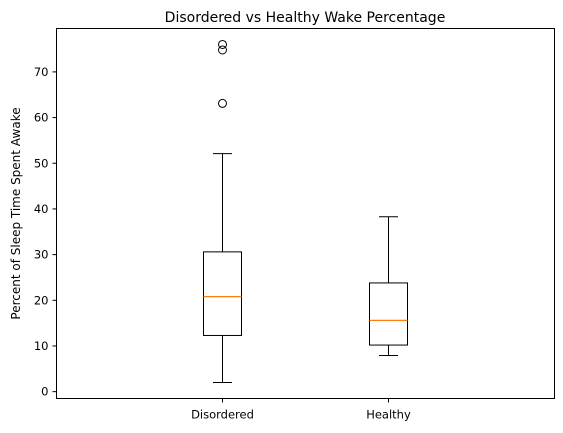 Image resolution: width=563 pixels, height=433 pixels. Describe the element at coordinates (16, 213) in the screenshot. I see `y-axis-label: Percent of Sleep Time Spent Awake` at that location.